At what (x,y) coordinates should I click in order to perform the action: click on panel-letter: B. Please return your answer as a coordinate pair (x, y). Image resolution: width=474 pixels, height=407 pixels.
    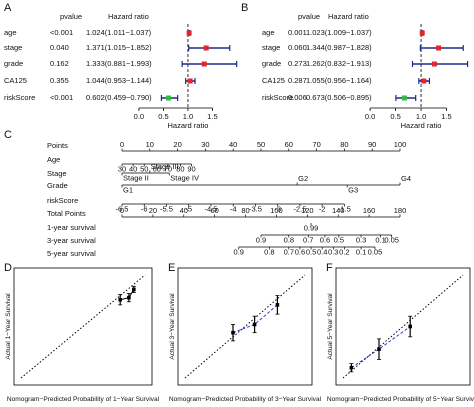
    Looking at the image, I should click on (244, 8).